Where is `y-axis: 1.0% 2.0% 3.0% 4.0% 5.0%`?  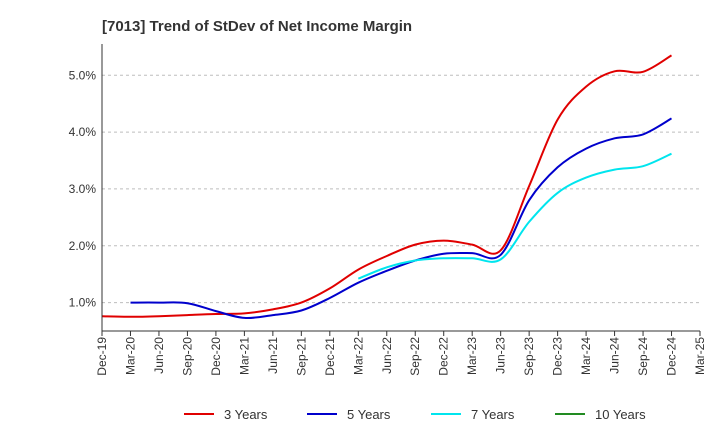 y-axis: 1.0% 2.0% 3.0% 4.0% 5.0% is located at coordinates (86, 187).